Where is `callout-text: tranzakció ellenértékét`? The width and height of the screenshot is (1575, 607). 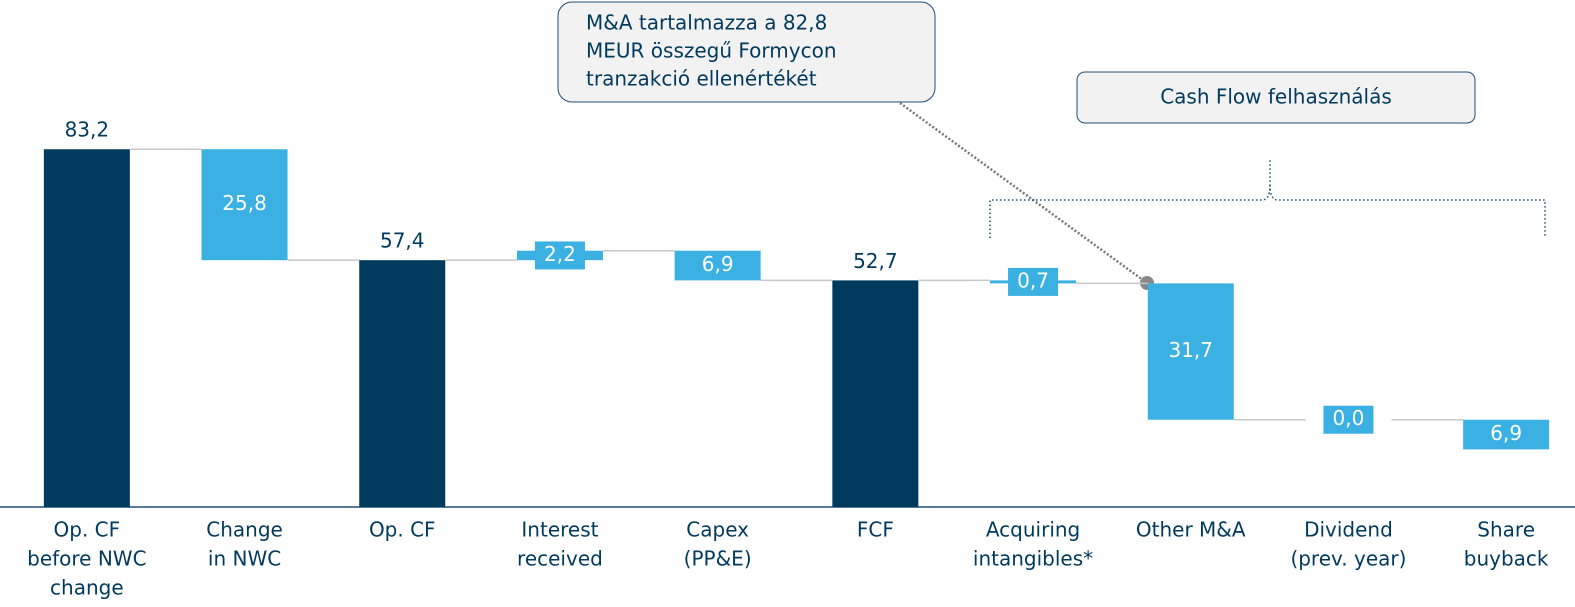 callout-text: tranzakció ellenértékét is located at coordinates (701, 79).